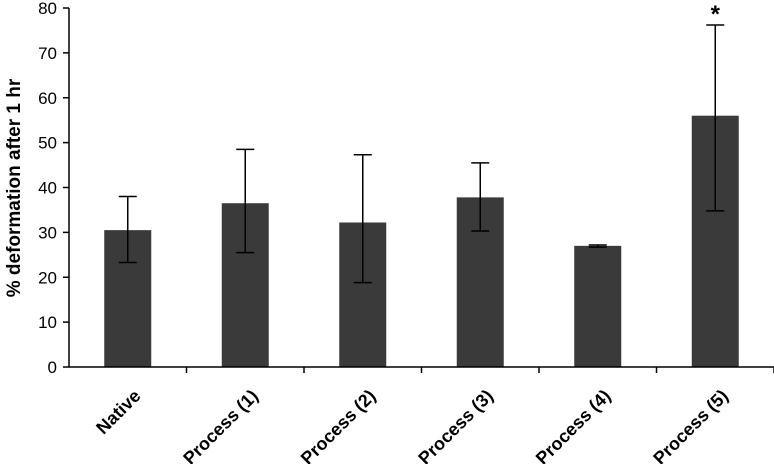  I want to click on category-label: Process (5), so click(690, 425).